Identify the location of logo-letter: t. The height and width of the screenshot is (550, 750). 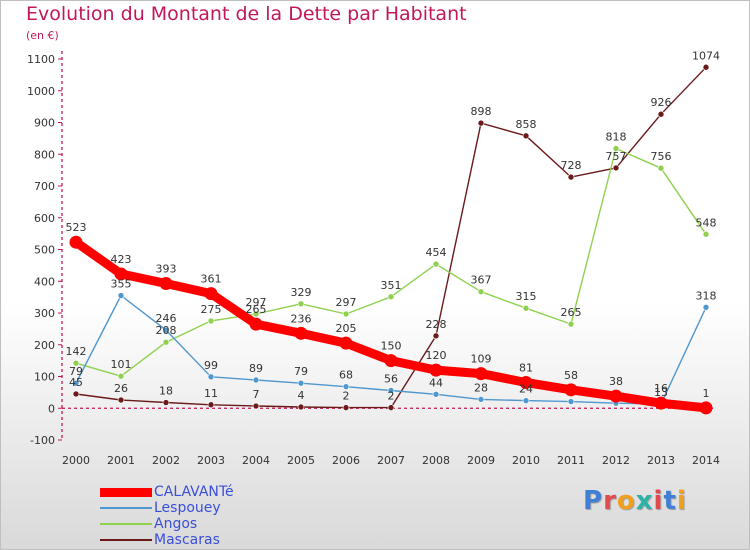
(670, 501).